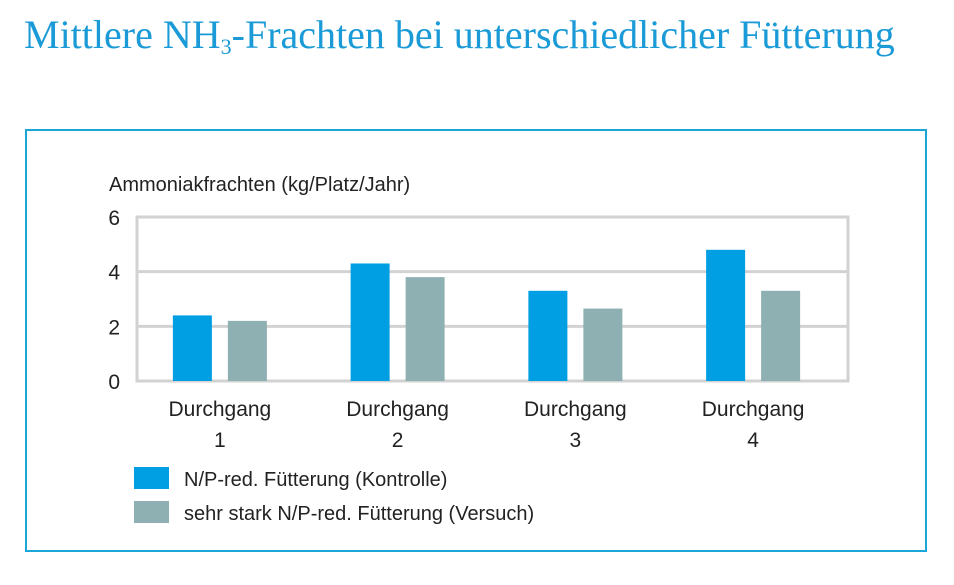  Describe the element at coordinates (114, 273) in the screenshot. I see `y-tick-label: 4` at that location.